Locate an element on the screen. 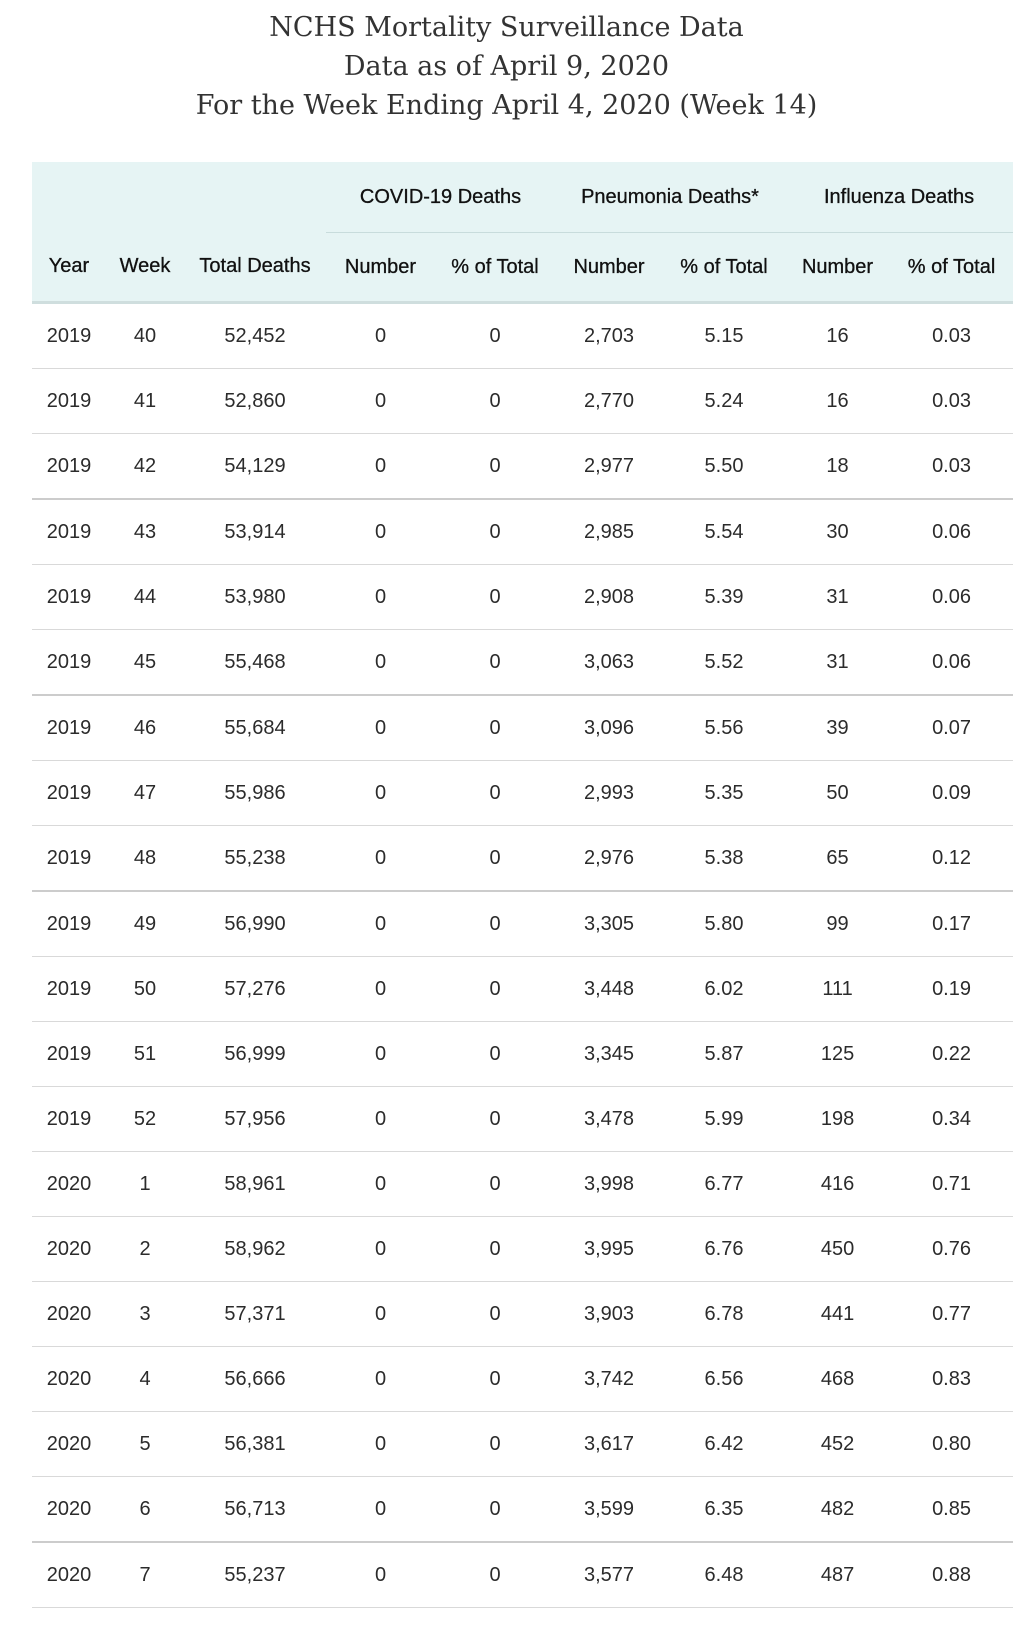 Image resolution: width=1013 pixels, height=1646 pixels. table-row: 2019 40 52,452 0 0 2,703 5.15 16 0.03 is located at coordinates (522, 335).